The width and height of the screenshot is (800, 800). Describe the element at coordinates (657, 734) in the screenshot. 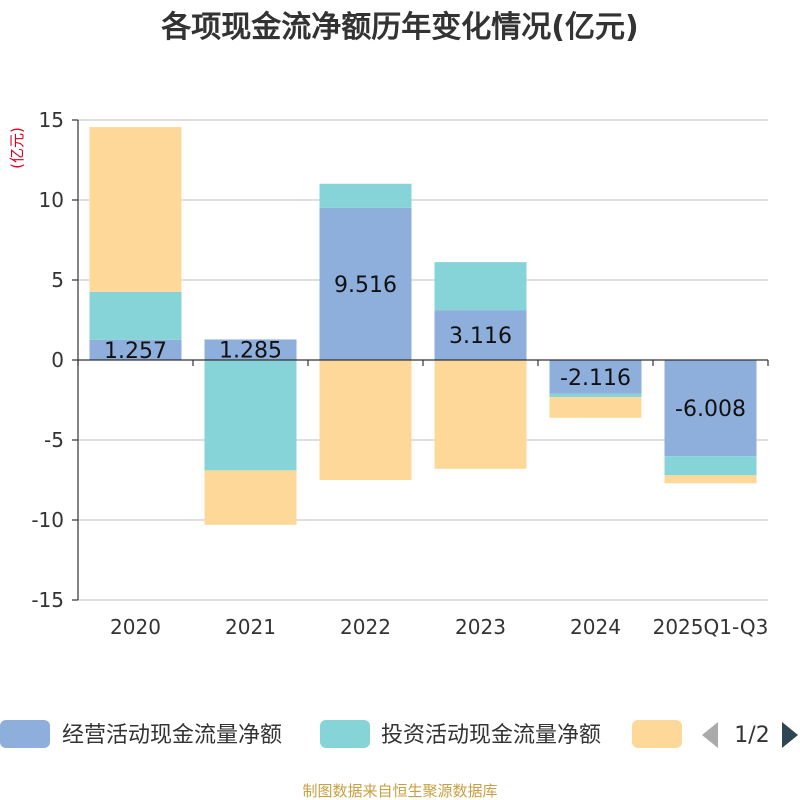

I see `legend-swatch-financing` at that location.